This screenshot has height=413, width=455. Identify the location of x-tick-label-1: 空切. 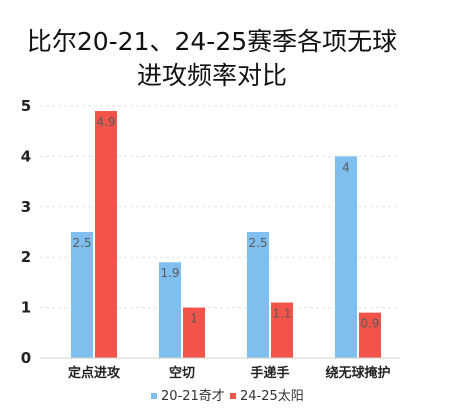
(182, 373).